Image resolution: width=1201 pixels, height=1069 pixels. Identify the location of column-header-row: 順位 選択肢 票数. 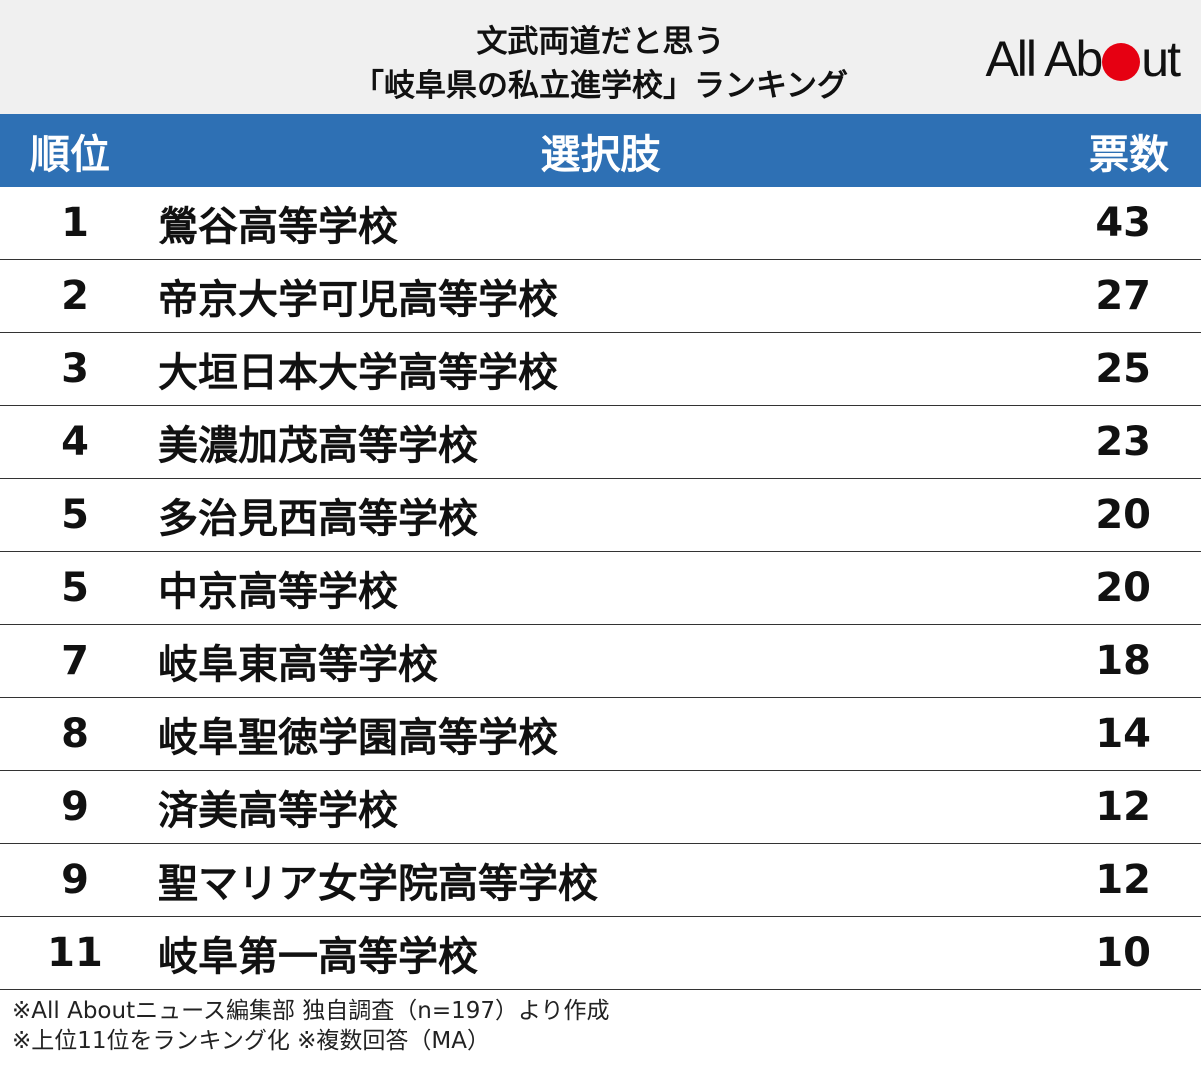
(600, 150).